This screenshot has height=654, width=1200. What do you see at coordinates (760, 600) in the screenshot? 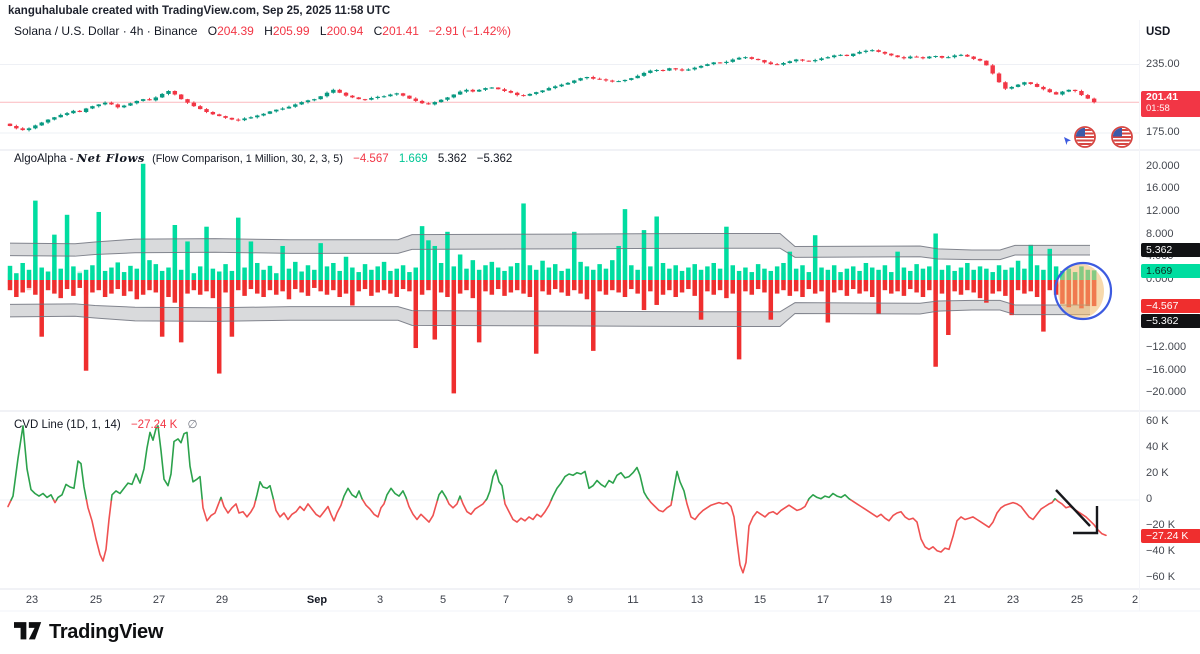
I see `time-axis-label: 15` at bounding box center [760, 600].